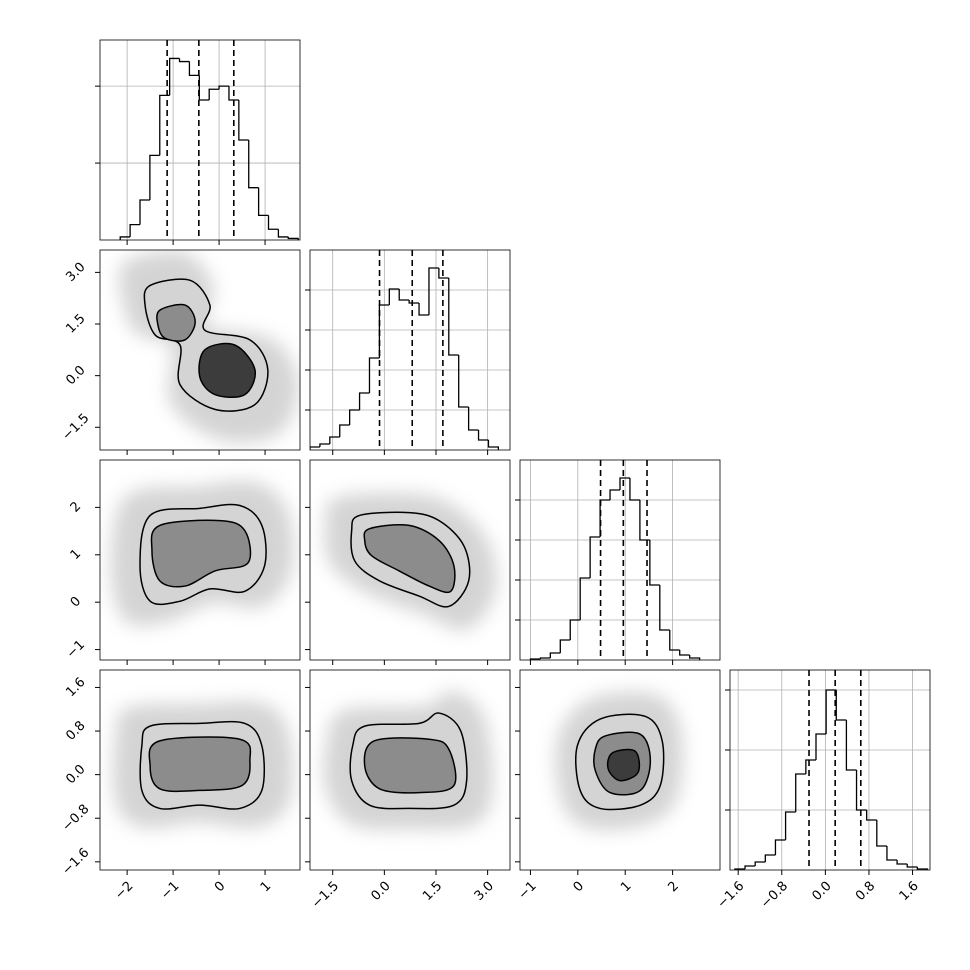  What do you see at coordinates (865, 891) in the screenshot?
I see `x-tick-label: 0.8` at bounding box center [865, 891].